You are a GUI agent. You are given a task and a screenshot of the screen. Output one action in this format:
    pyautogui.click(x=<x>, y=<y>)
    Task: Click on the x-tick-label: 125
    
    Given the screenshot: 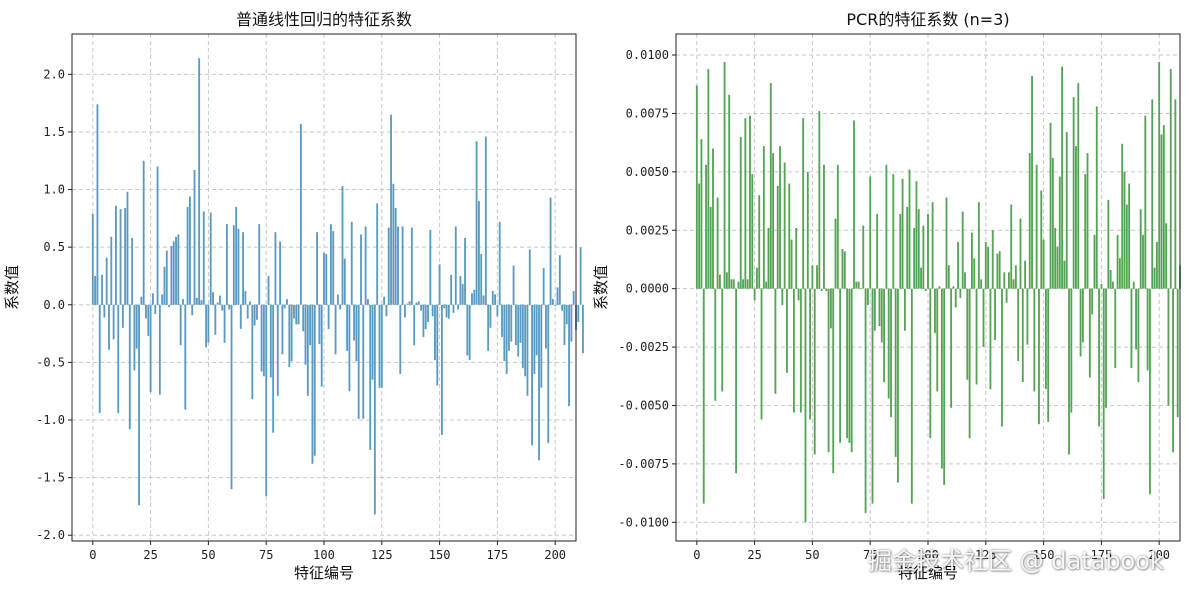 What is the action you would take?
    pyautogui.click(x=986, y=555)
    